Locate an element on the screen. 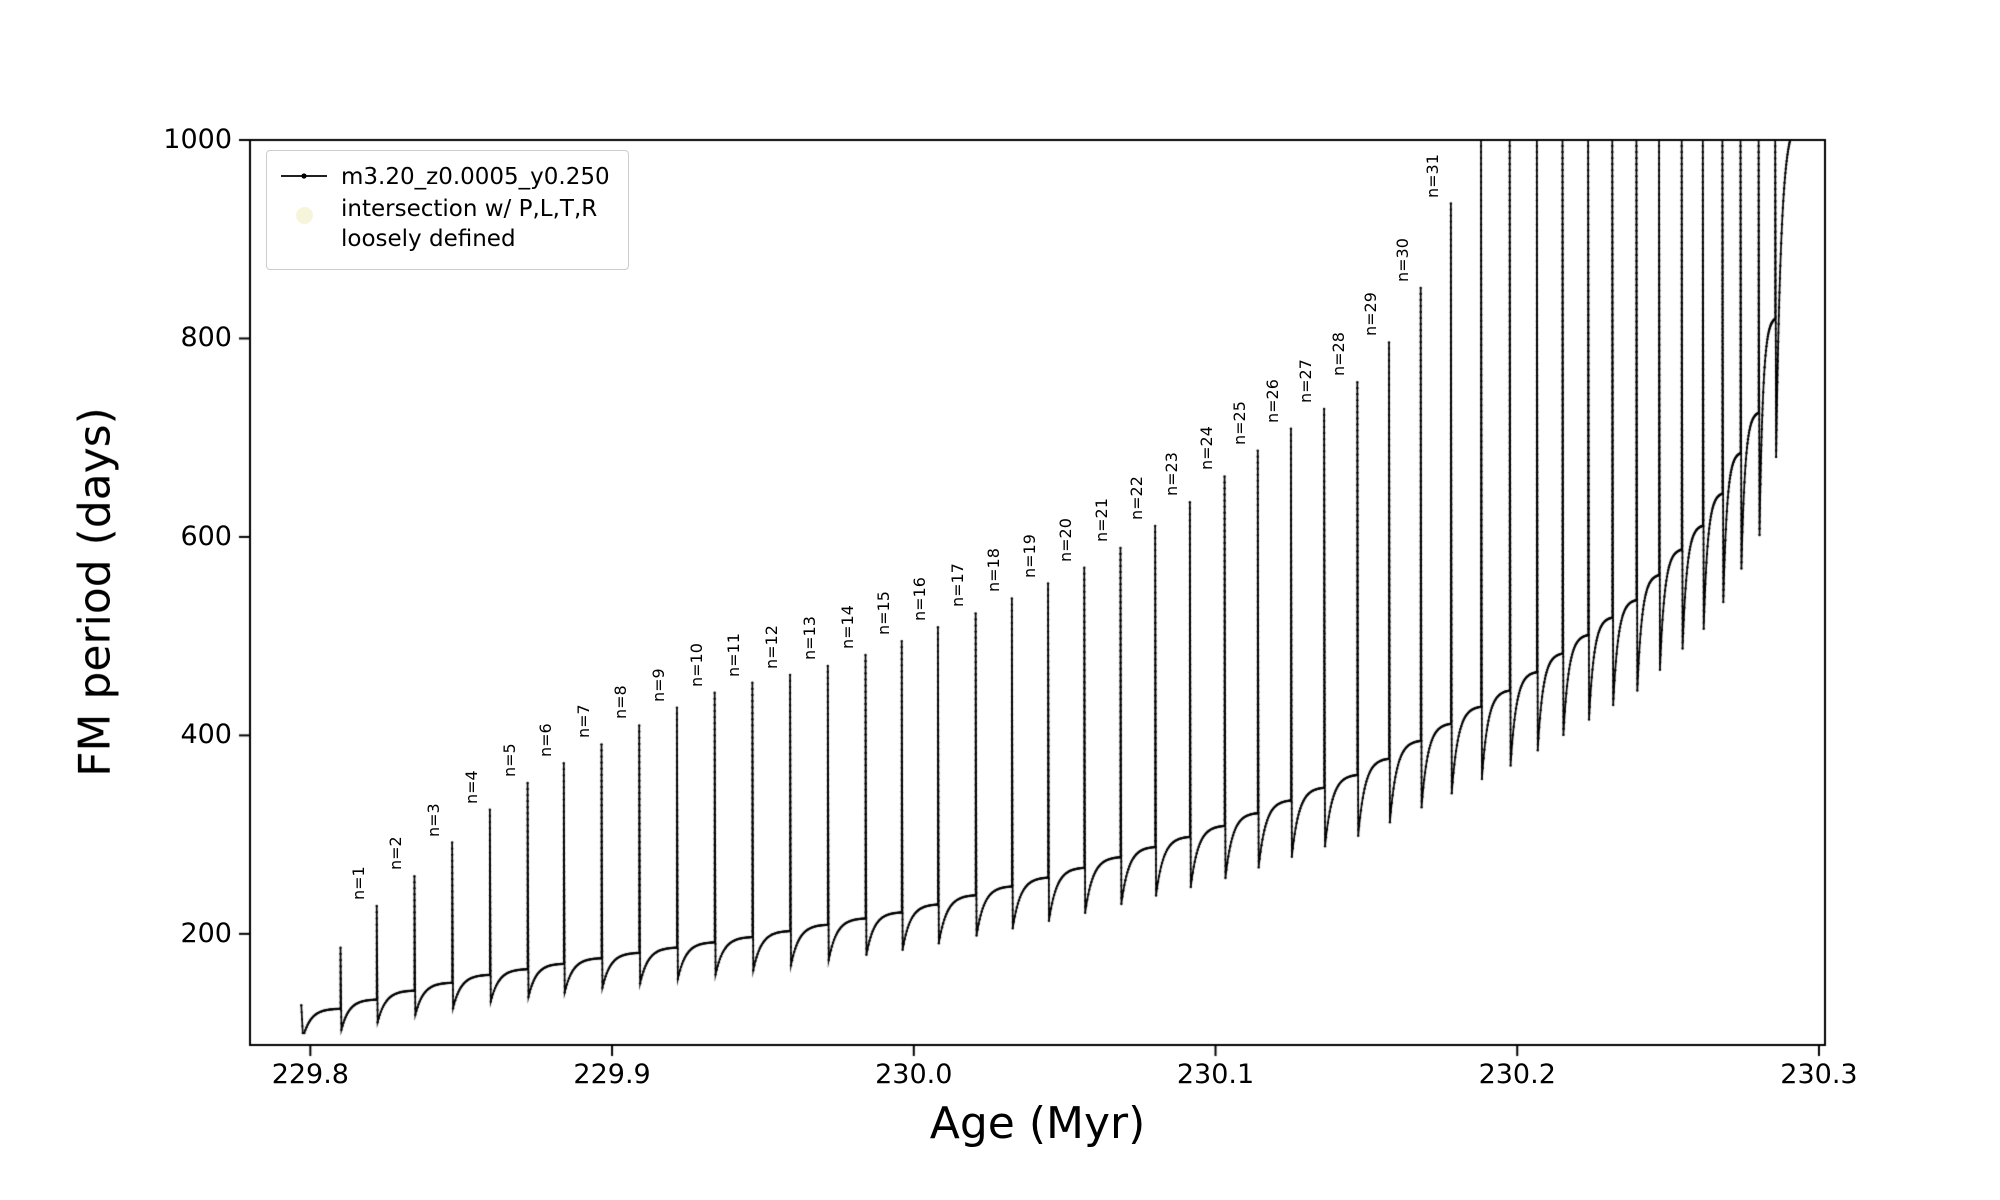 This screenshot has height=1200, width=2000. spike-label-n5: n=5 is located at coordinates (509, 760).